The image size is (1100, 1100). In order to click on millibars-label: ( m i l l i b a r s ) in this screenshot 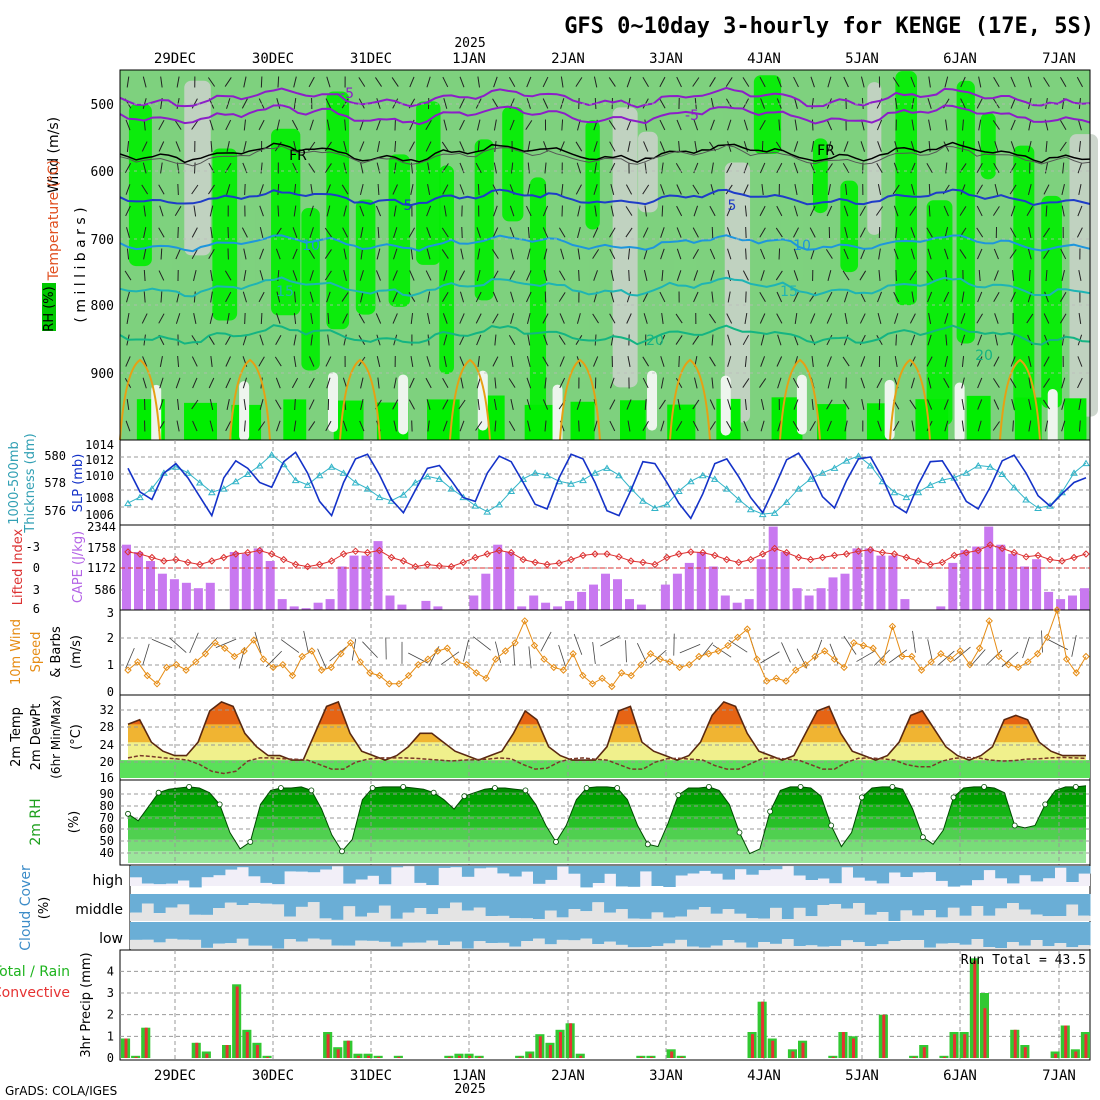, I will do `click(81, 264)`.